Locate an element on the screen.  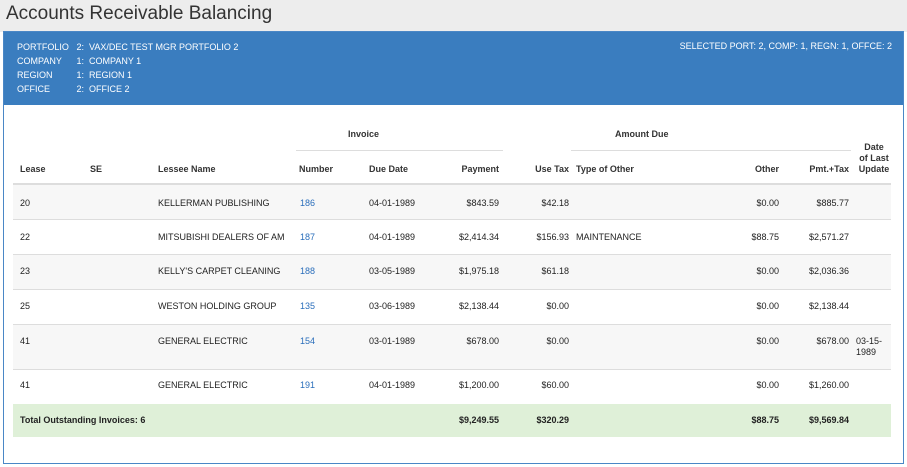
cell-payment: $678.00 is located at coordinates (482, 341).